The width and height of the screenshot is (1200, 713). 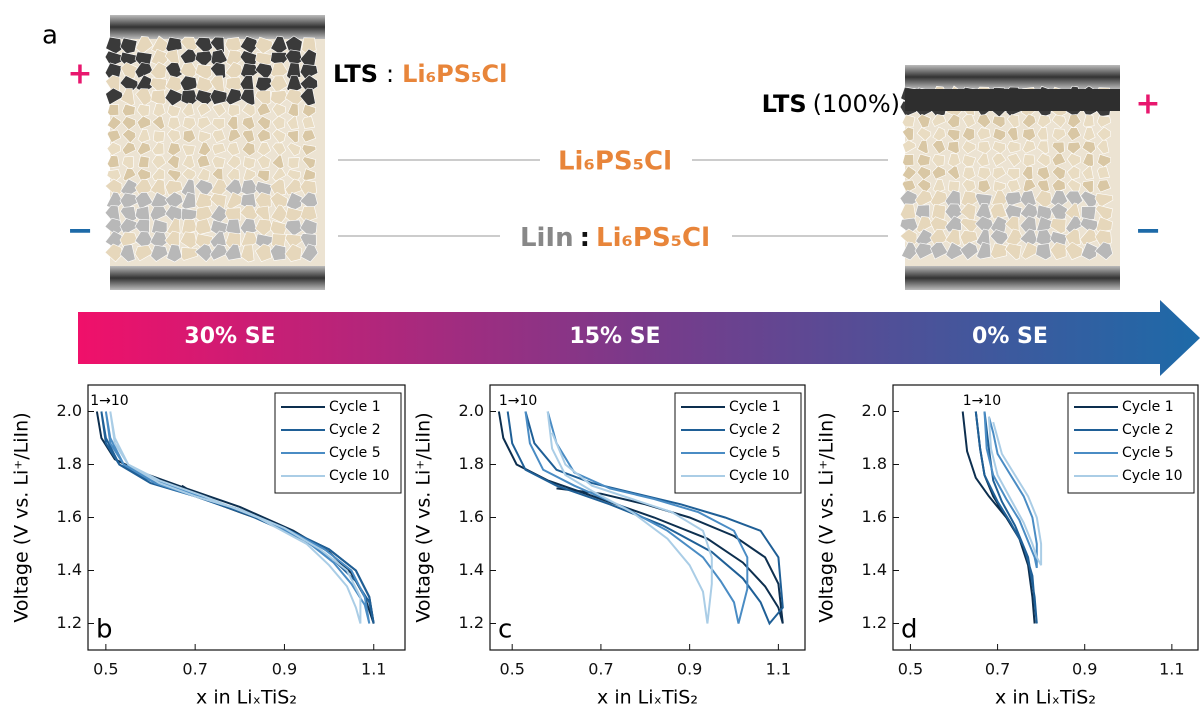 I want to click on plus-sign: +, so click(x=1147, y=104).